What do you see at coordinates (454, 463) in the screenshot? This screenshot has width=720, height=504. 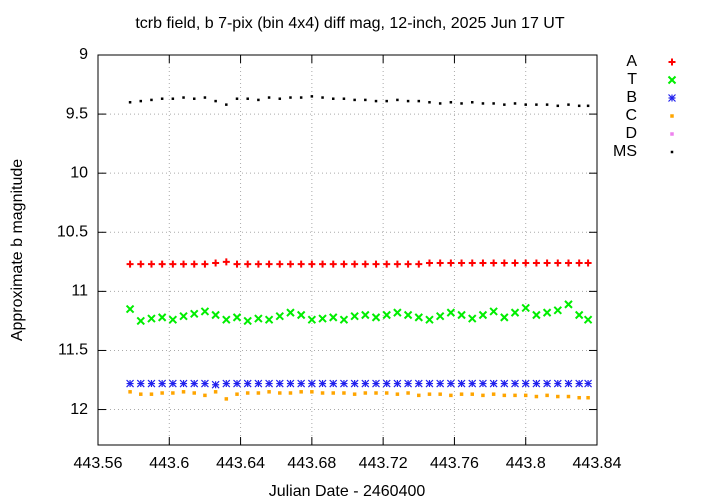 I see `x-tick-label: 443.76` at bounding box center [454, 463].